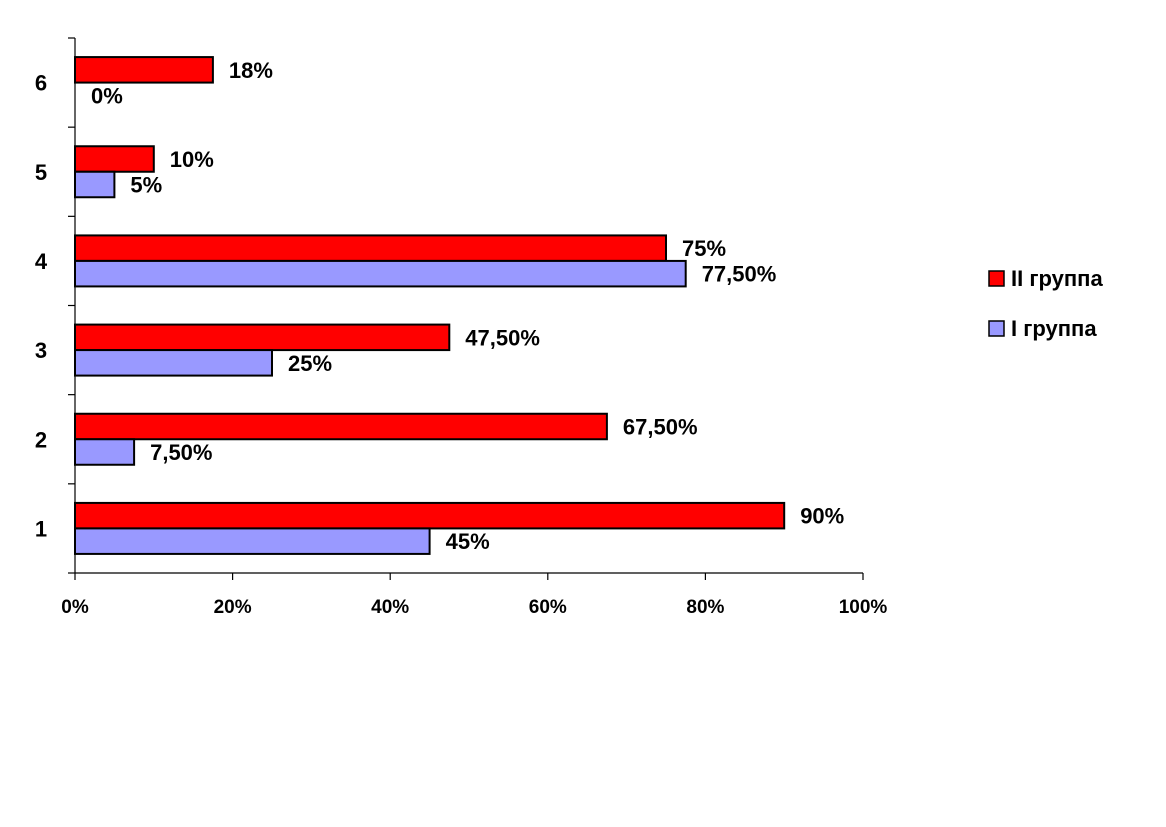 The height and width of the screenshot is (827, 1166). I want to click on bar-data-label: 5%, so click(146, 185).